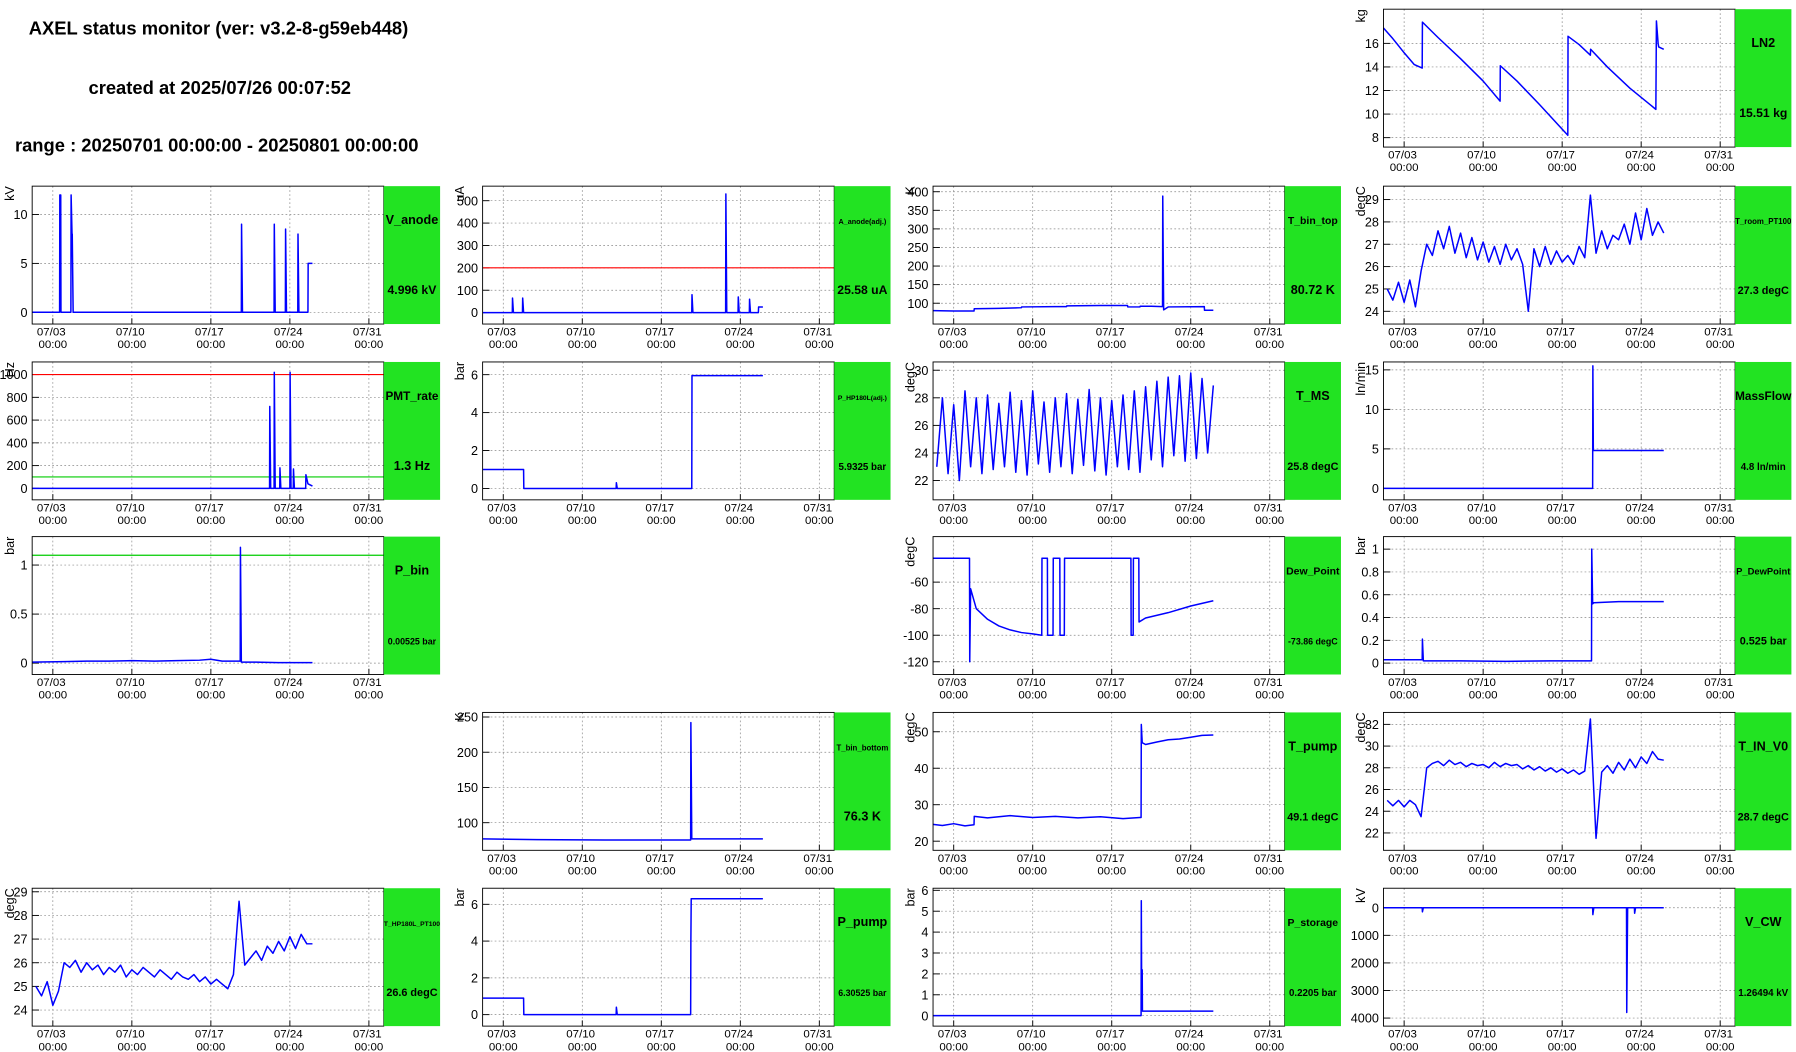  Describe the element at coordinates (917, 248) in the screenshot. I see `y-tick-label: 250` at that location.